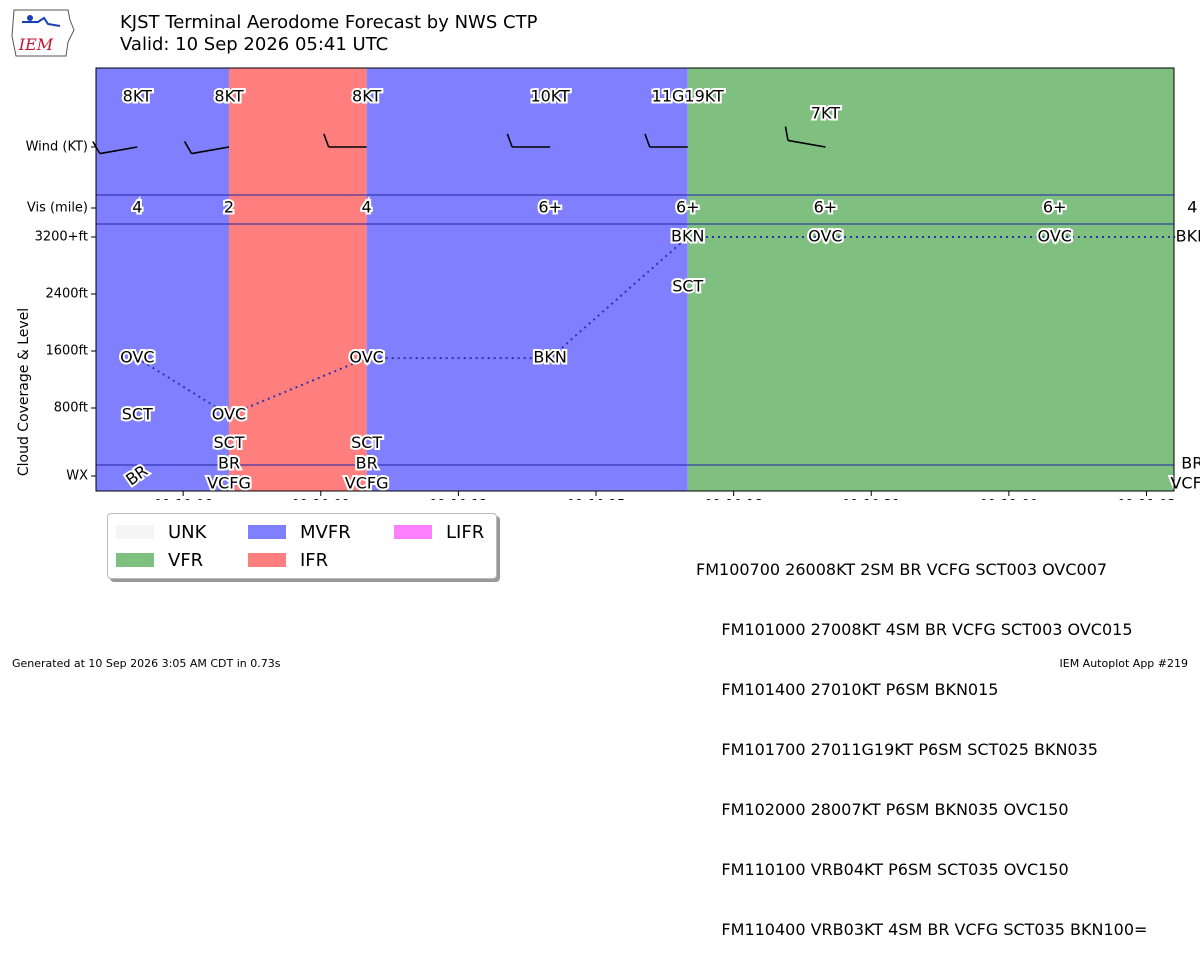 This screenshot has width=1200, height=960. Describe the element at coordinates (897, 749) in the screenshot. I see `taf-line: FM101700 27011G19KT P6SM SCT025 BKN035` at that location.